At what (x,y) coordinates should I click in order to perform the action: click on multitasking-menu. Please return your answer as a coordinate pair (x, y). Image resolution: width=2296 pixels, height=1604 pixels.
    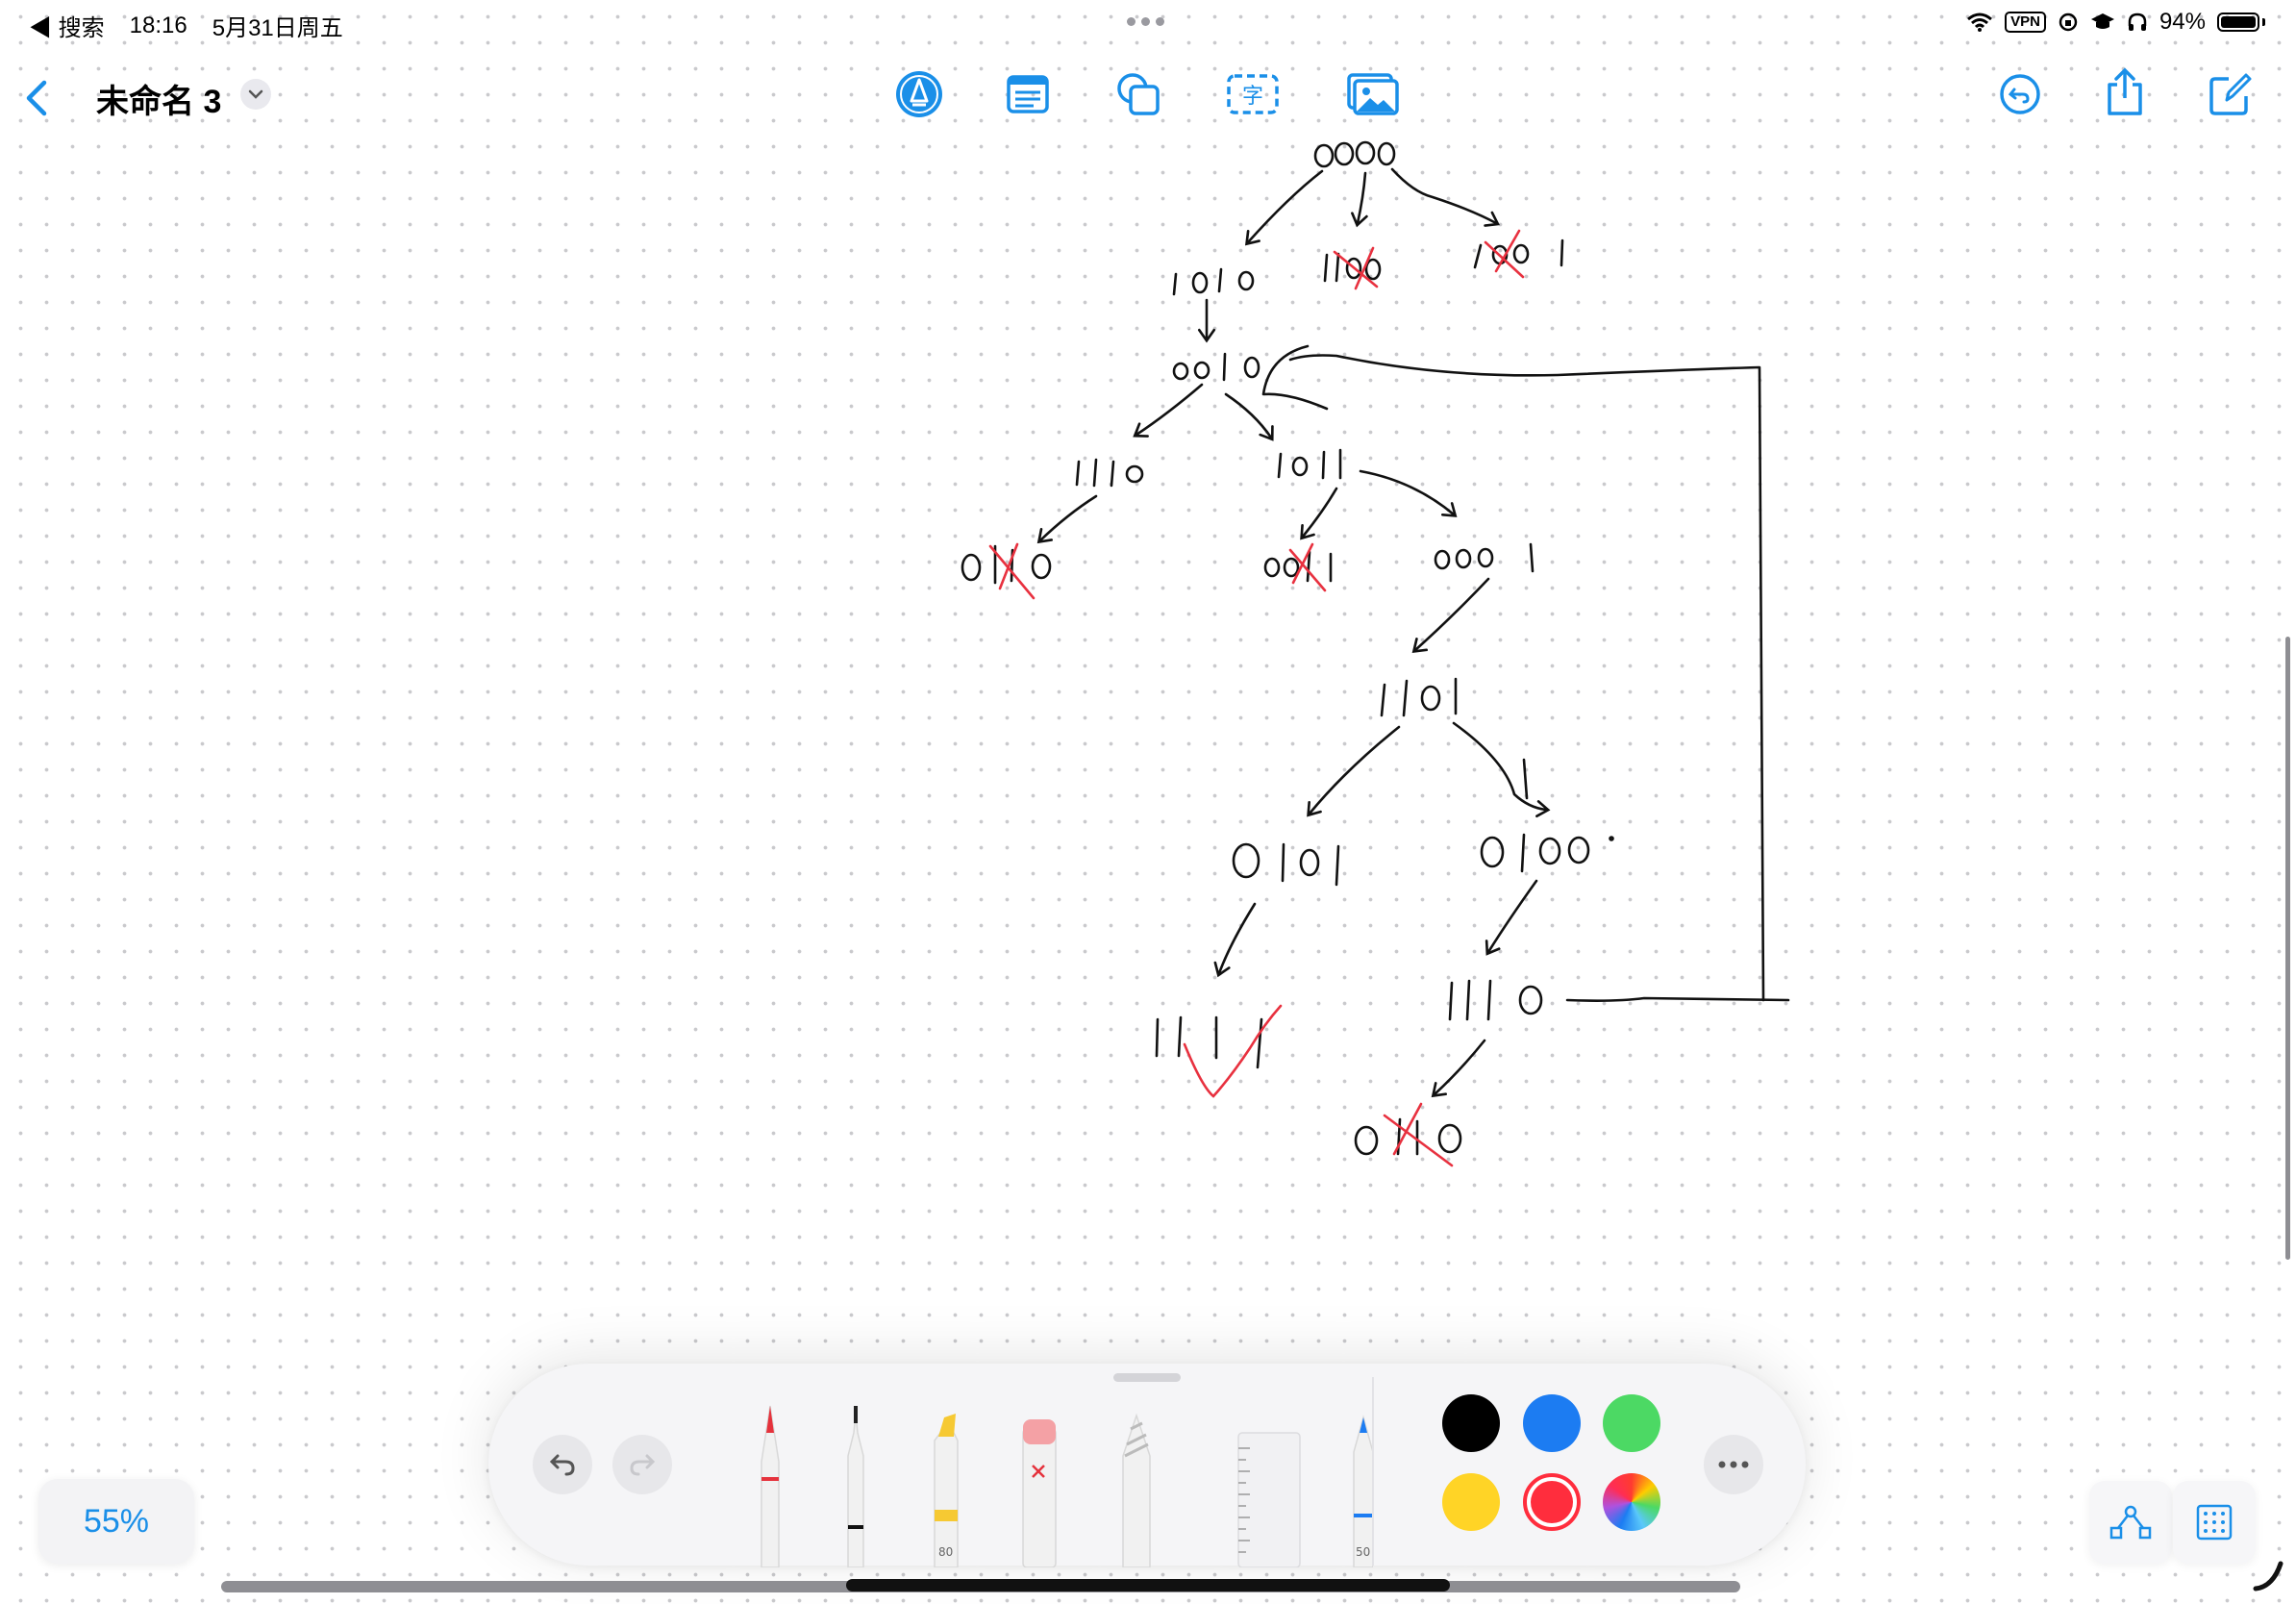
    Looking at the image, I should click on (1145, 21).